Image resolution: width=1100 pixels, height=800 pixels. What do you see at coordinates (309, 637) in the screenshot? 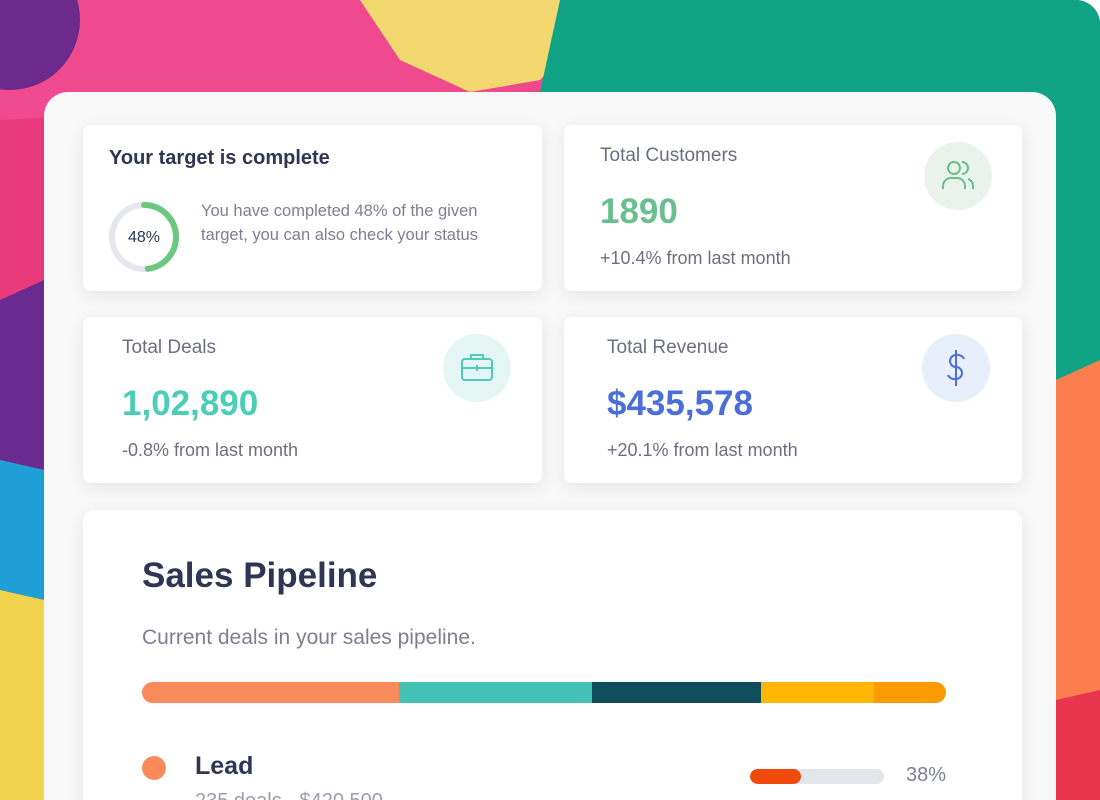
I see `pipeline-subtitle: Current deals in your sales pipeline.` at bounding box center [309, 637].